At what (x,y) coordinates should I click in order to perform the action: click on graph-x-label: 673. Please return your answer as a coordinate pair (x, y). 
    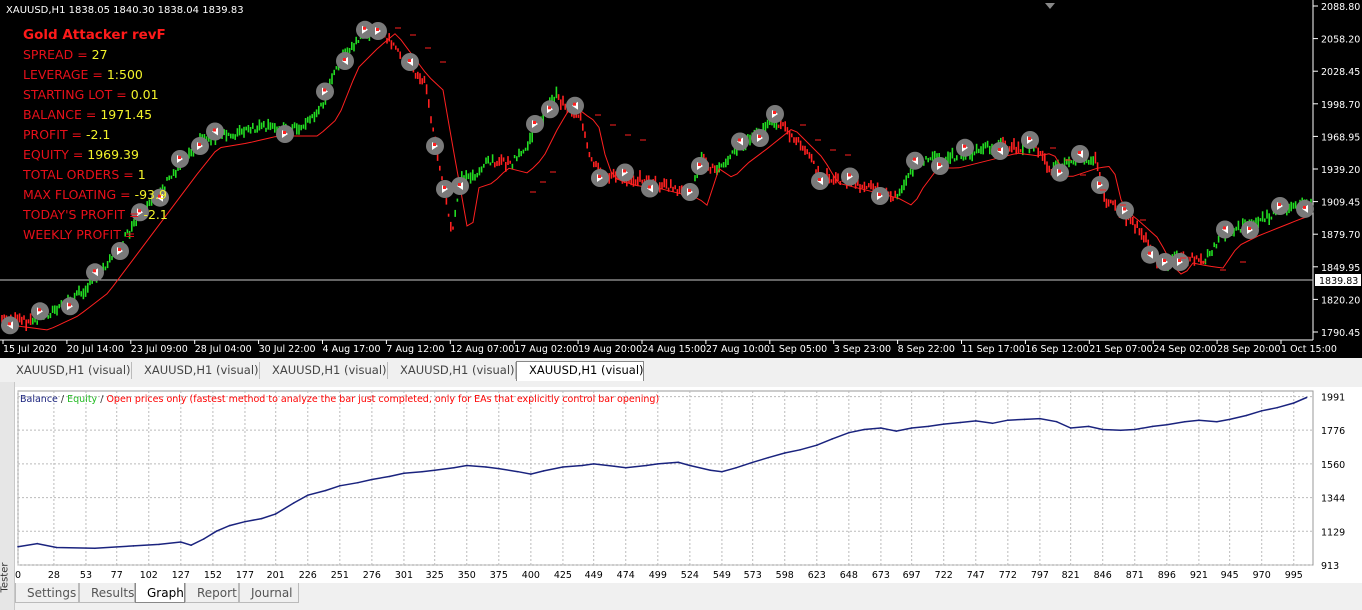
    Looking at the image, I should click on (881, 575).